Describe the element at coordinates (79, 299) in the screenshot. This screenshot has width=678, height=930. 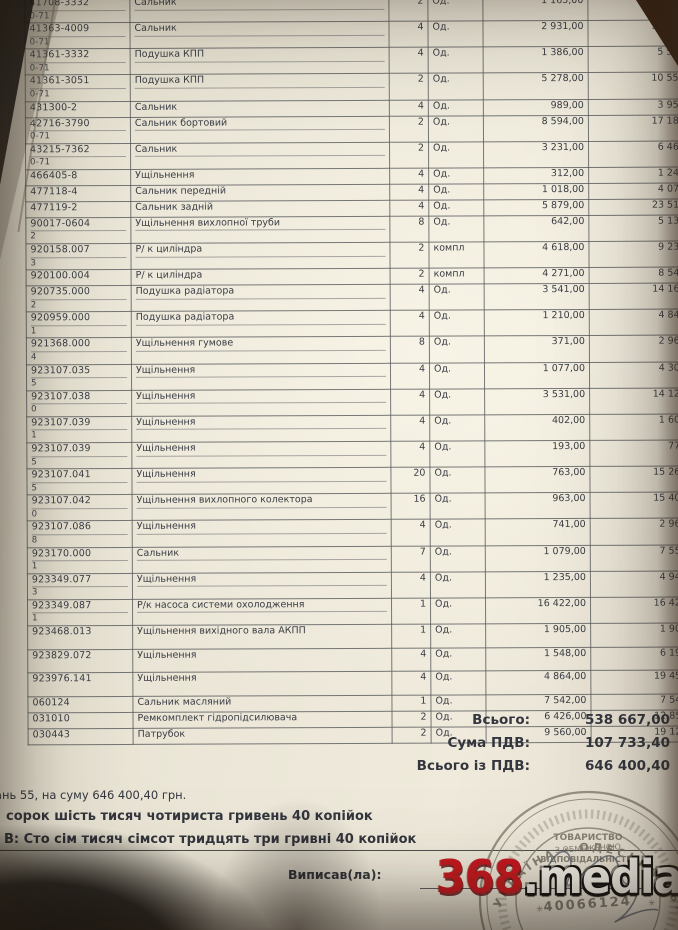
I see `part-number-cell: 920735.000 2` at that location.